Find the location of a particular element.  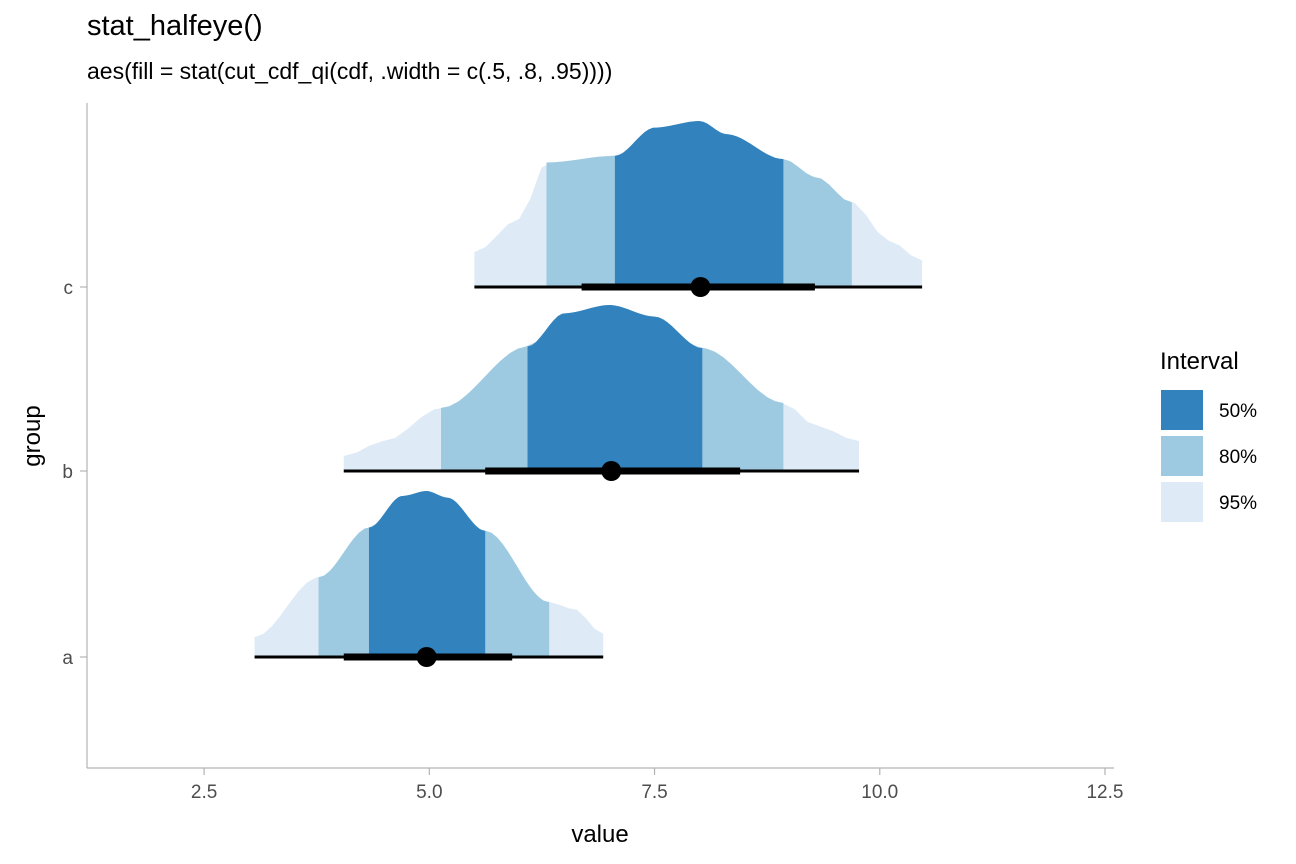

legend-label: 50% is located at coordinates (1238, 411).